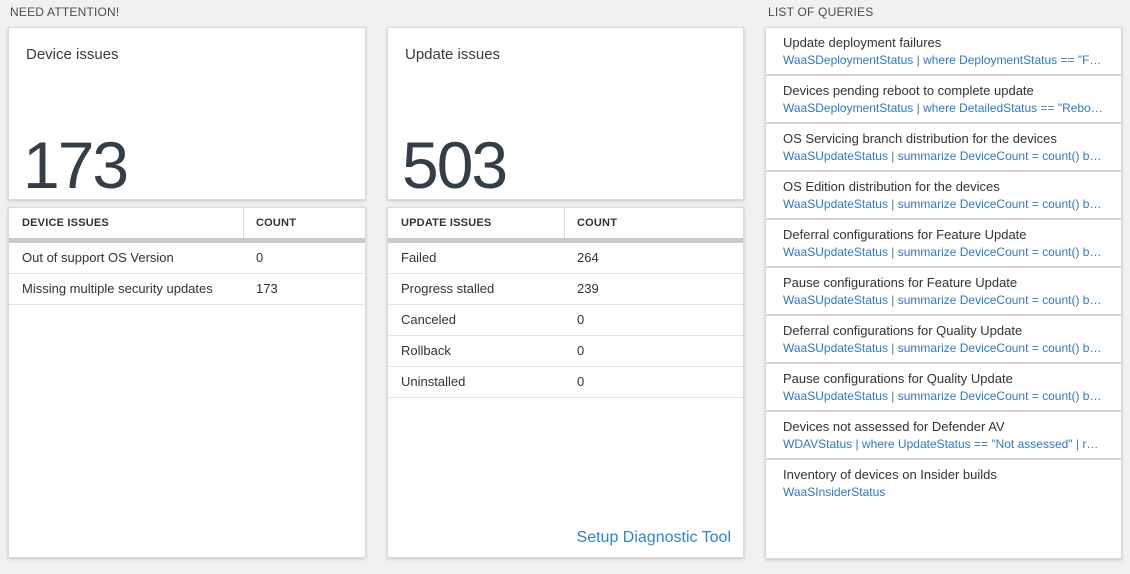  What do you see at coordinates (187, 113) in the screenshot?
I see `device-issues-tile: Device issues 173` at bounding box center [187, 113].